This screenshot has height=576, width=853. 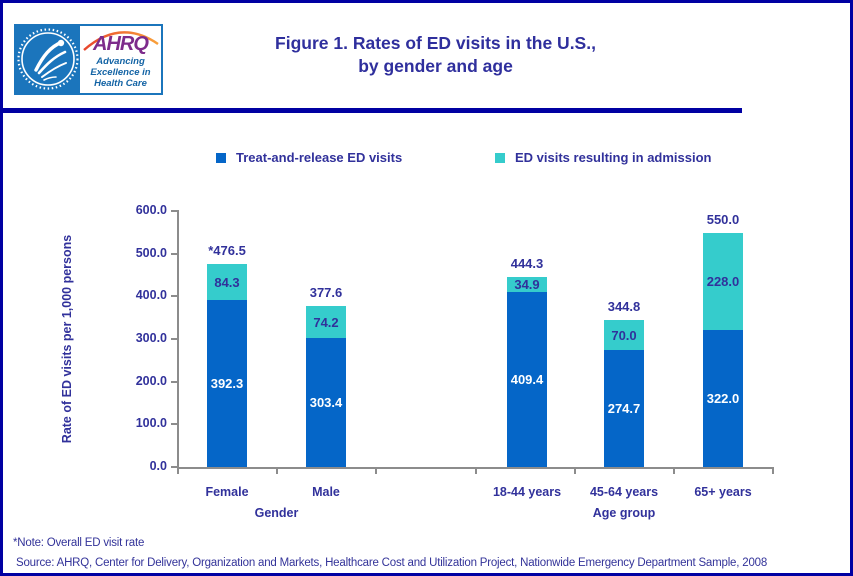 I want to click on y-tick-label: 100.0, so click(x=151, y=423).